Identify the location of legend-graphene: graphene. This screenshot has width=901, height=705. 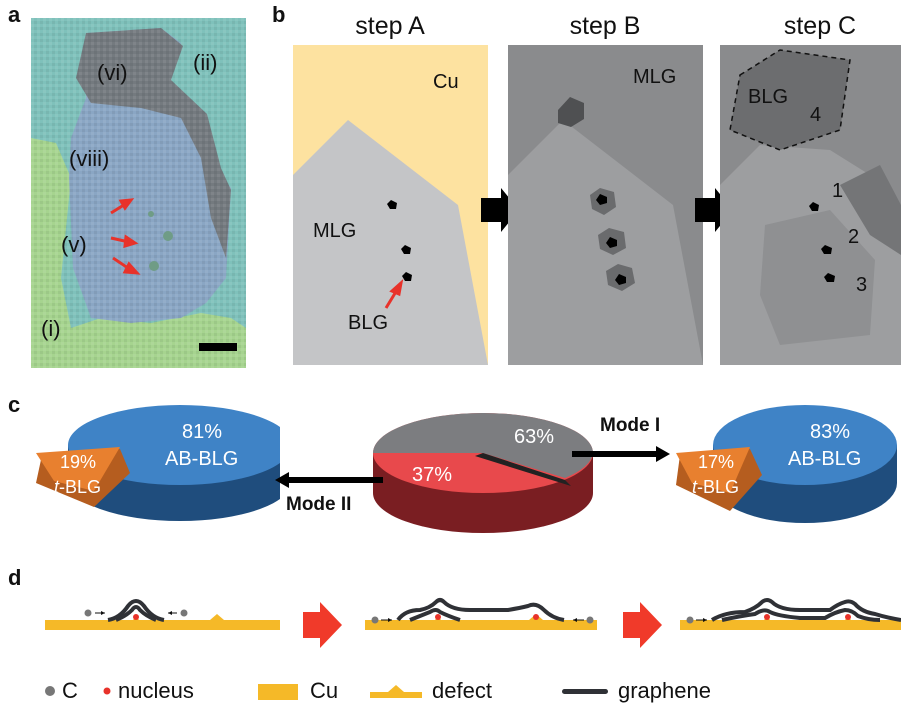
(636, 691).